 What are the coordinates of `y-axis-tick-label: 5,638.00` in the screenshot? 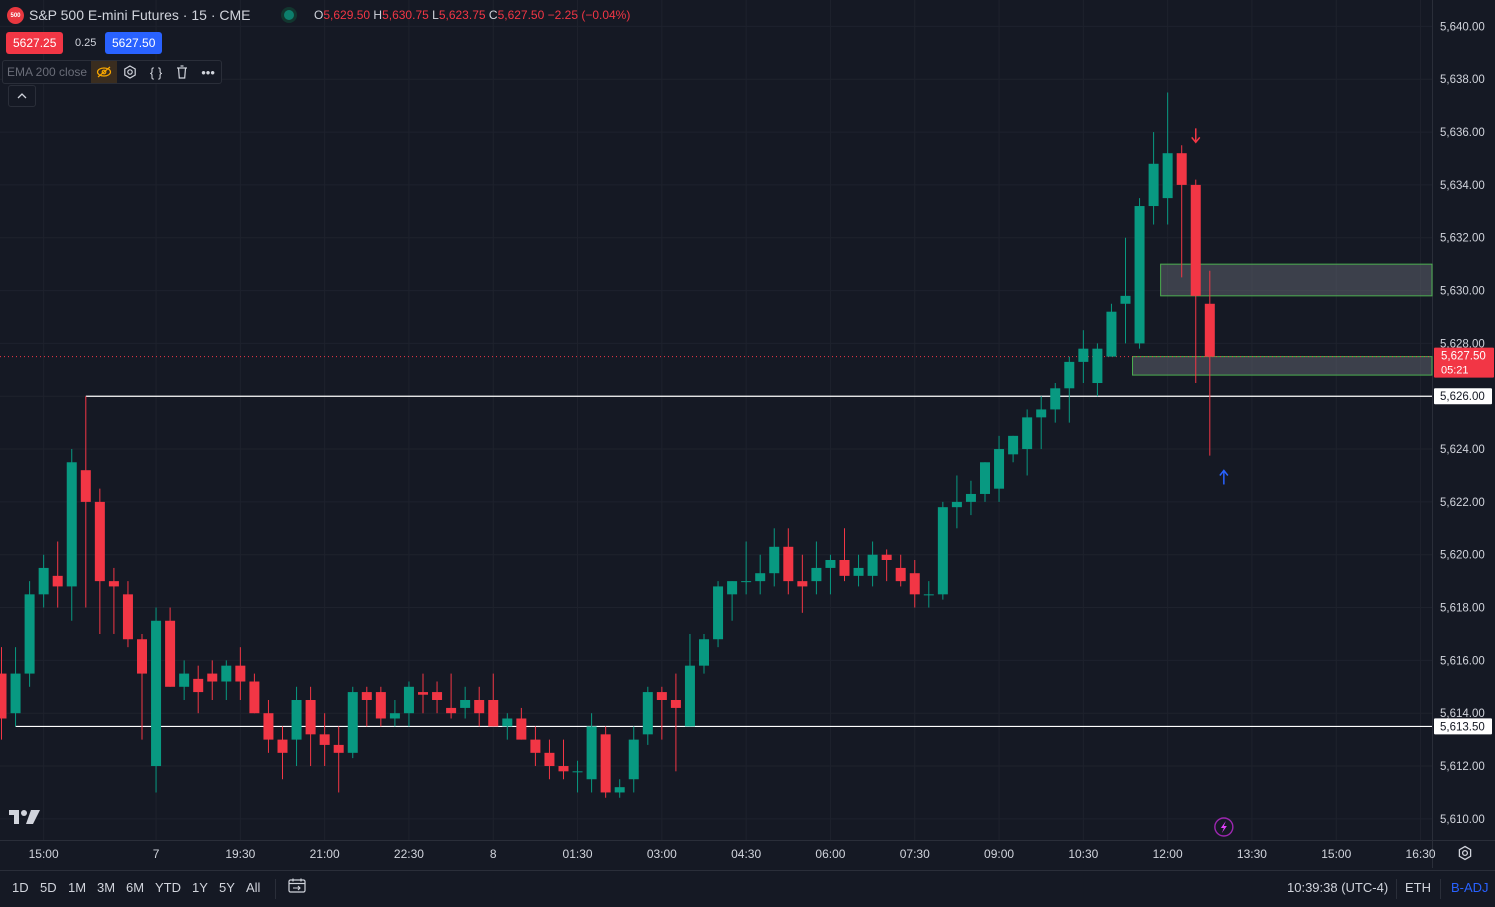 It's located at (1462, 80).